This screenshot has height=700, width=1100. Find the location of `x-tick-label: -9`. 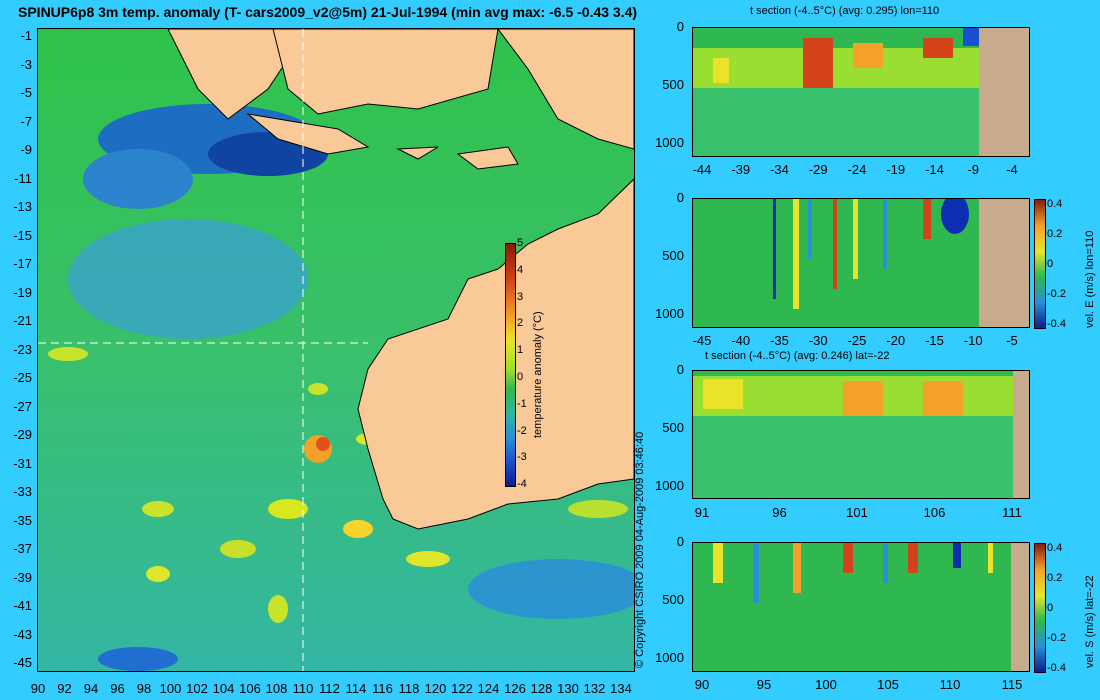

x-tick-label: -9 is located at coordinates (973, 169).